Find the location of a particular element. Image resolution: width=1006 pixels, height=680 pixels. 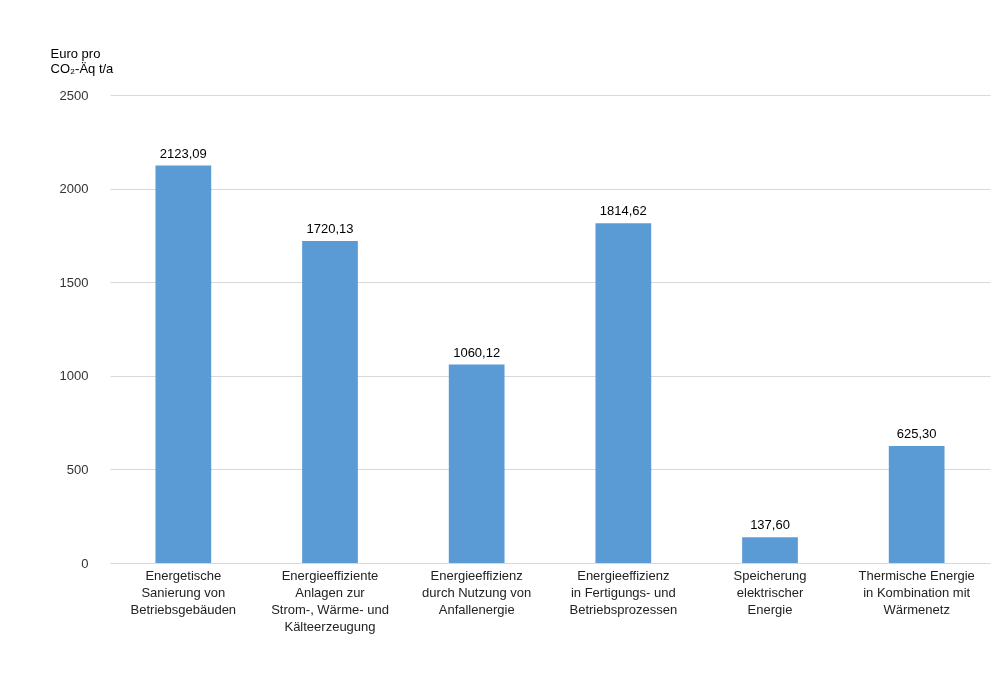

x-tick-label: Energetische Sanierung von Betriebsgebäuden is located at coordinates (183, 592).